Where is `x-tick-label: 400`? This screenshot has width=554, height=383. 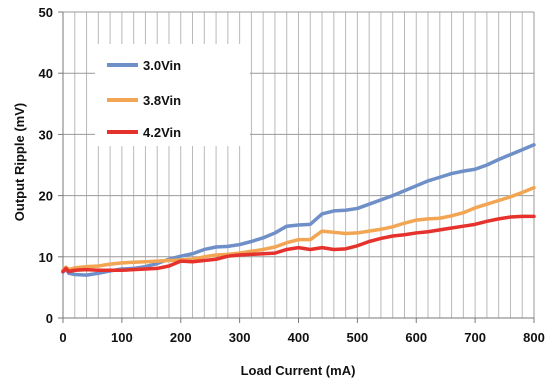
x-tick-label: 400 is located at coordinates (299, 337).